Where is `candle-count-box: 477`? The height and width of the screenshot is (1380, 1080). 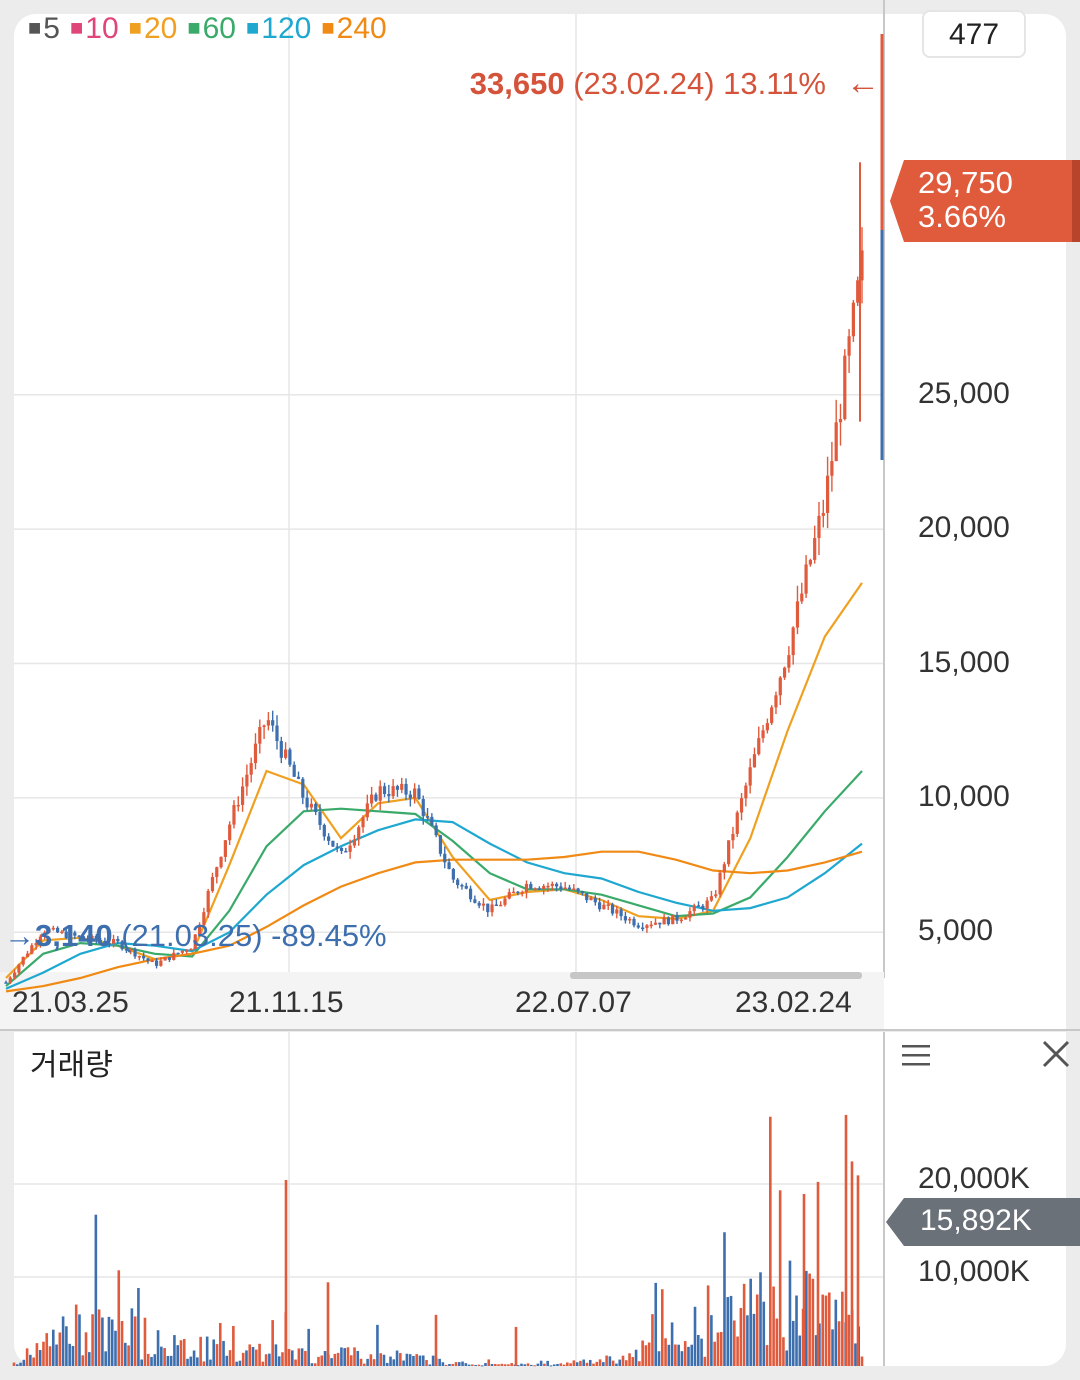 candle-count-box: 477 is located at coordinates (974, 34).